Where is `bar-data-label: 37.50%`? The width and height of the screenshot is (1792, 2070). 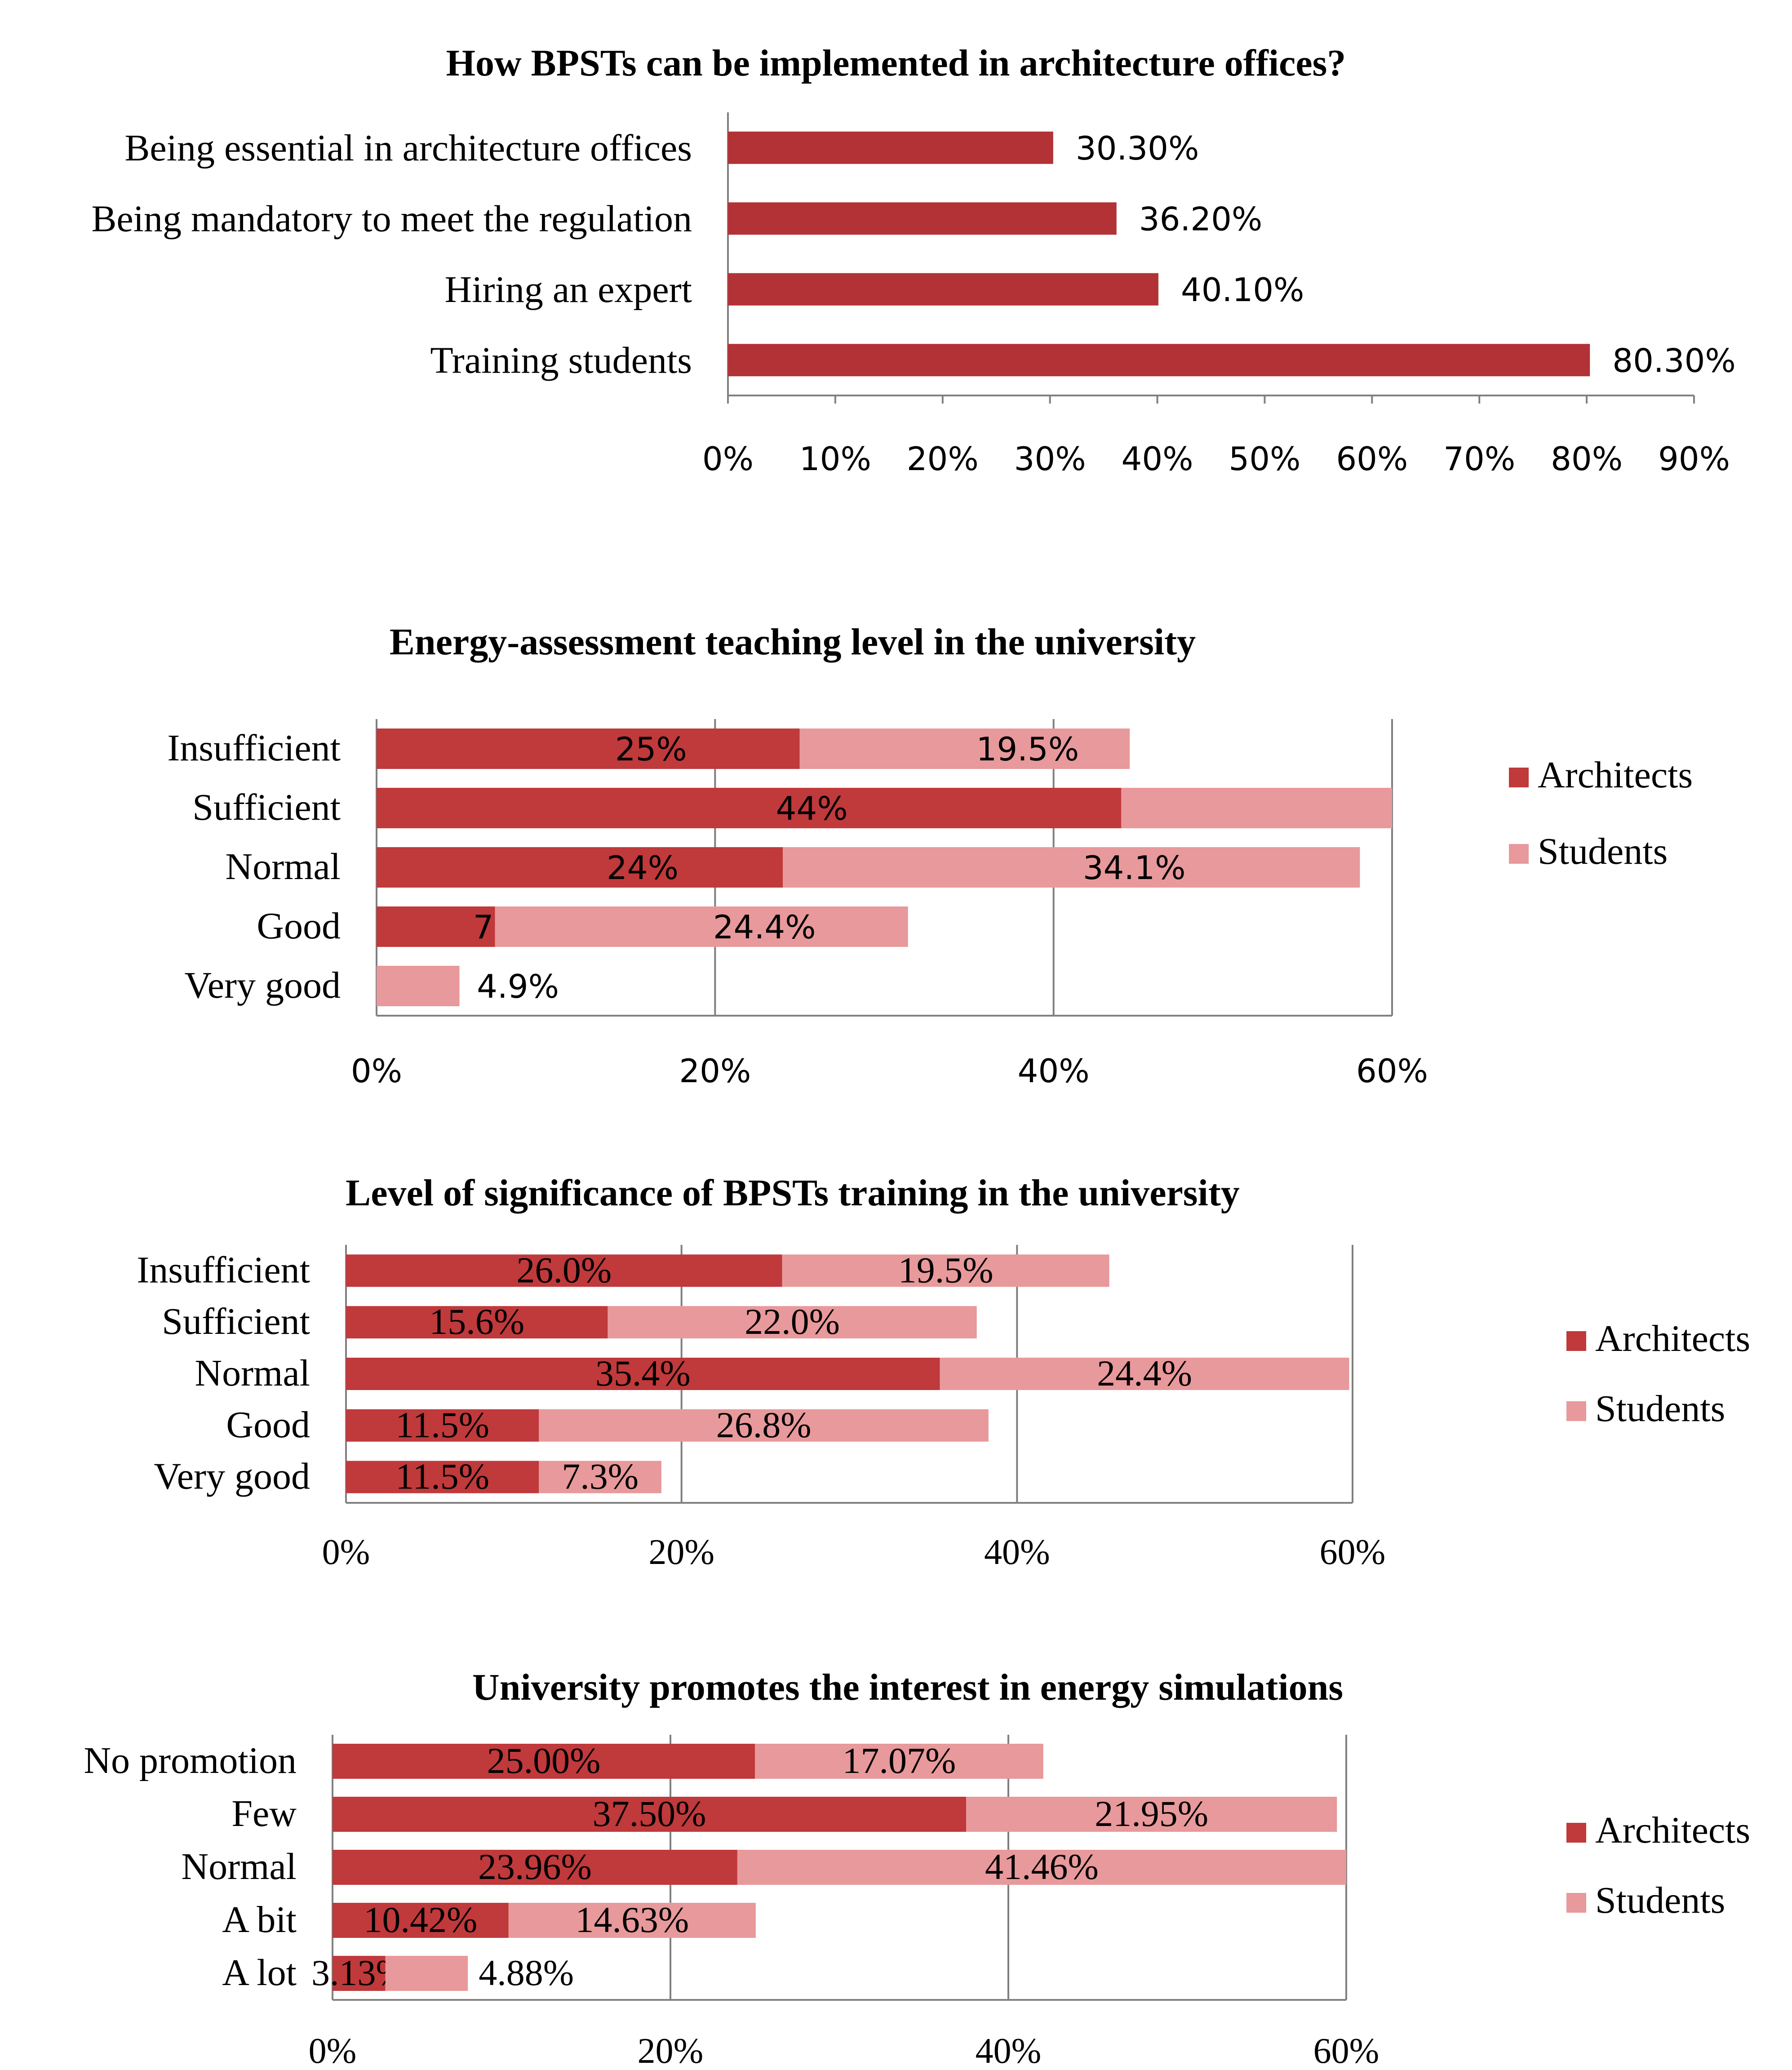
bar-data-label: 37.50% is located at coordinates (649, 1813).